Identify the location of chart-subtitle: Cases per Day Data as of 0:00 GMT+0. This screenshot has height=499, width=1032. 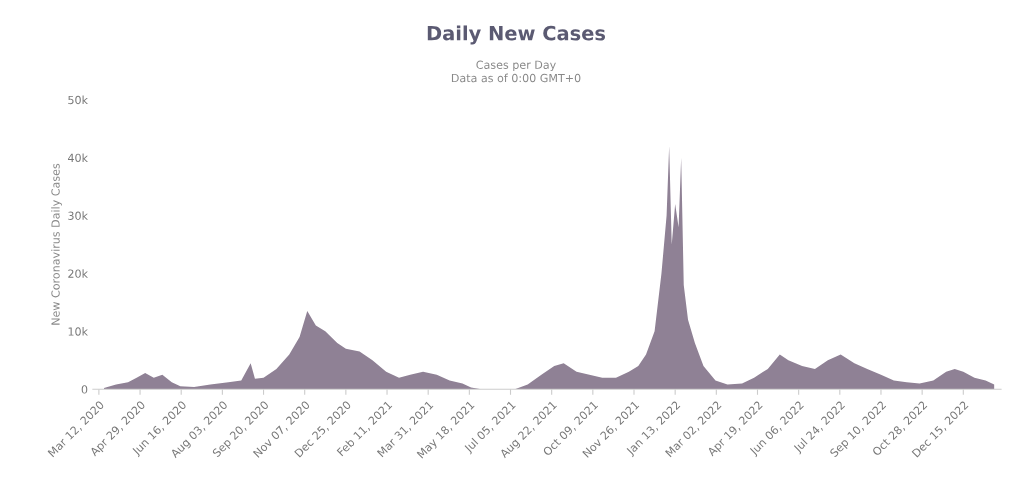
(516, 71).